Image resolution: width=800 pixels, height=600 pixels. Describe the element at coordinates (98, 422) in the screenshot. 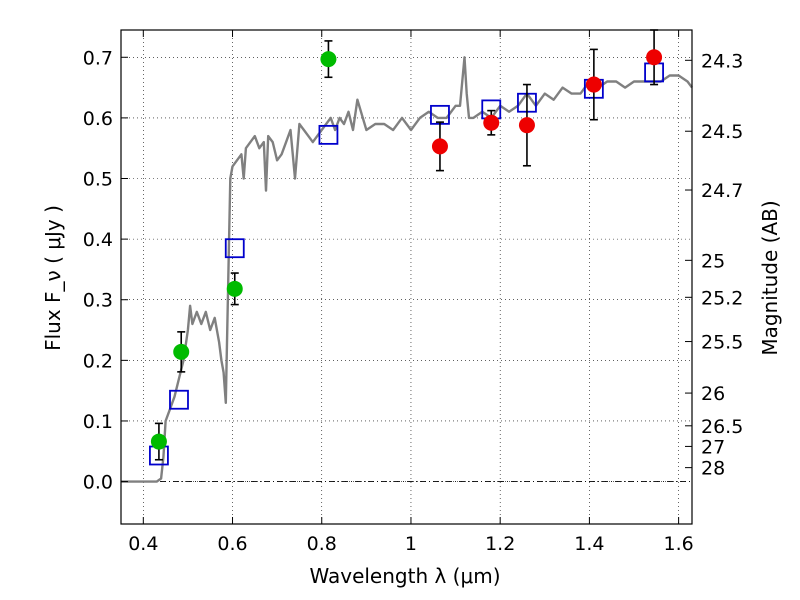

I see `y-tick-label: 0.1` at that location.